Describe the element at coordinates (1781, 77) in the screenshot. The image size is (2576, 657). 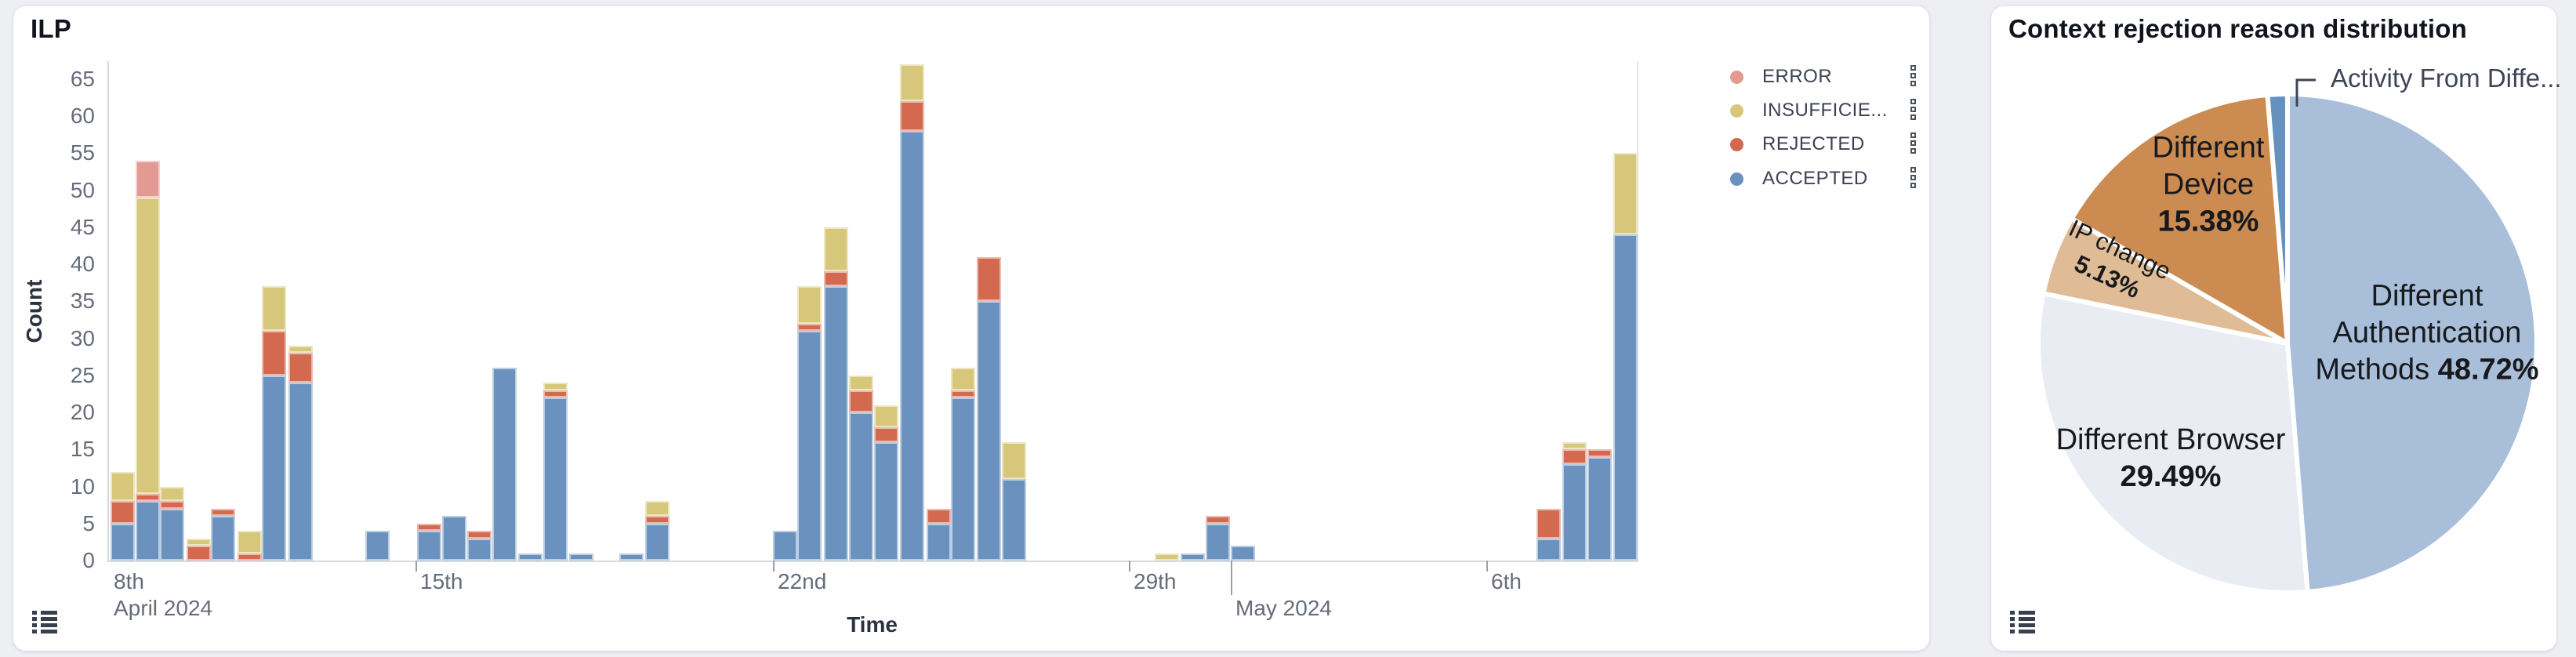
I see `legend-item-error: ERROR` at that location.